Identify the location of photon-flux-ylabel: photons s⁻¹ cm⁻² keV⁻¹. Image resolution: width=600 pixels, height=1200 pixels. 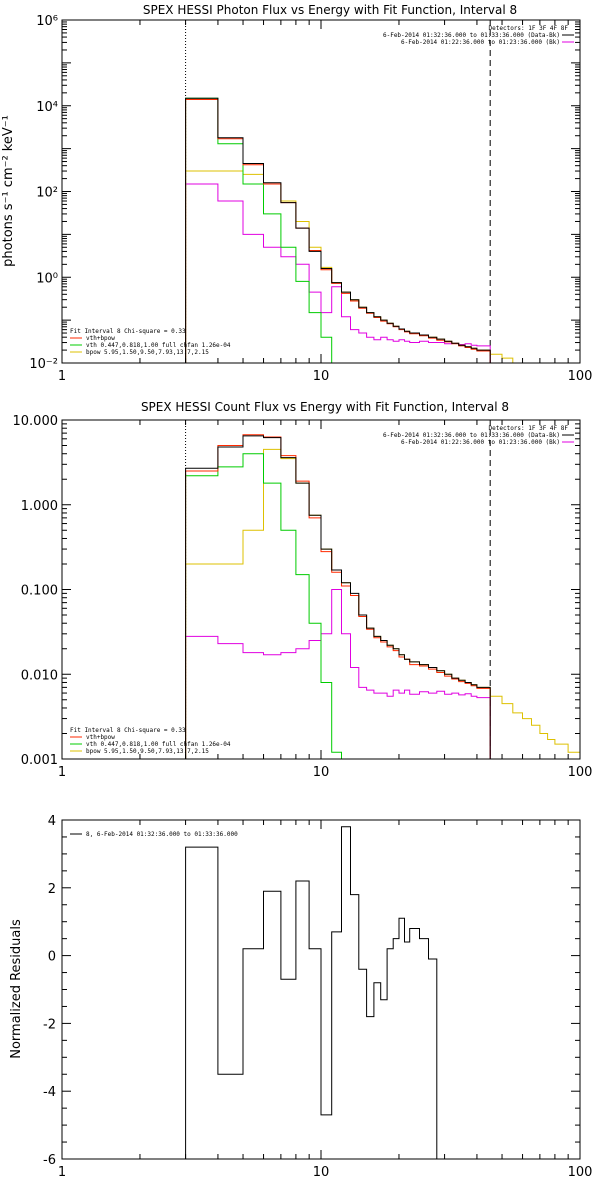
(8, 191).